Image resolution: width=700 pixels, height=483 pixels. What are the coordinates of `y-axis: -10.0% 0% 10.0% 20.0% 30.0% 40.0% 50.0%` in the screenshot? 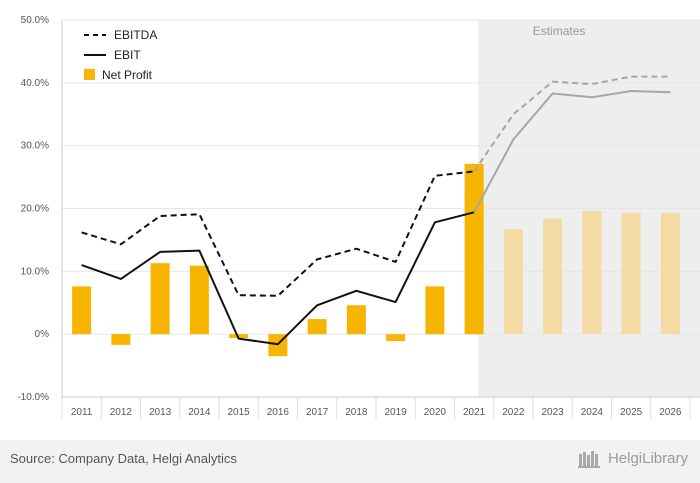 It's located at (40, 209).